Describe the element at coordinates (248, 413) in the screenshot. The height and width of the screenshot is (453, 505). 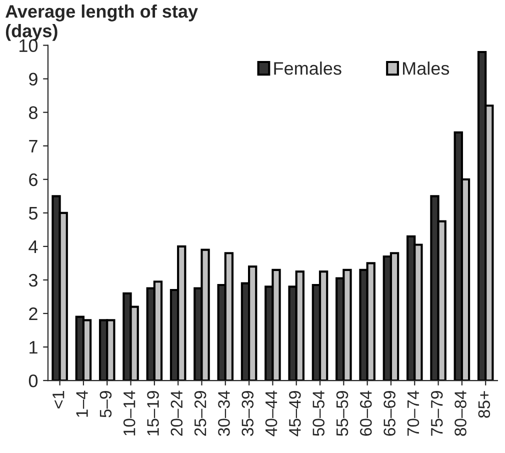
I see `x-tick-label: 35–39` at that location.